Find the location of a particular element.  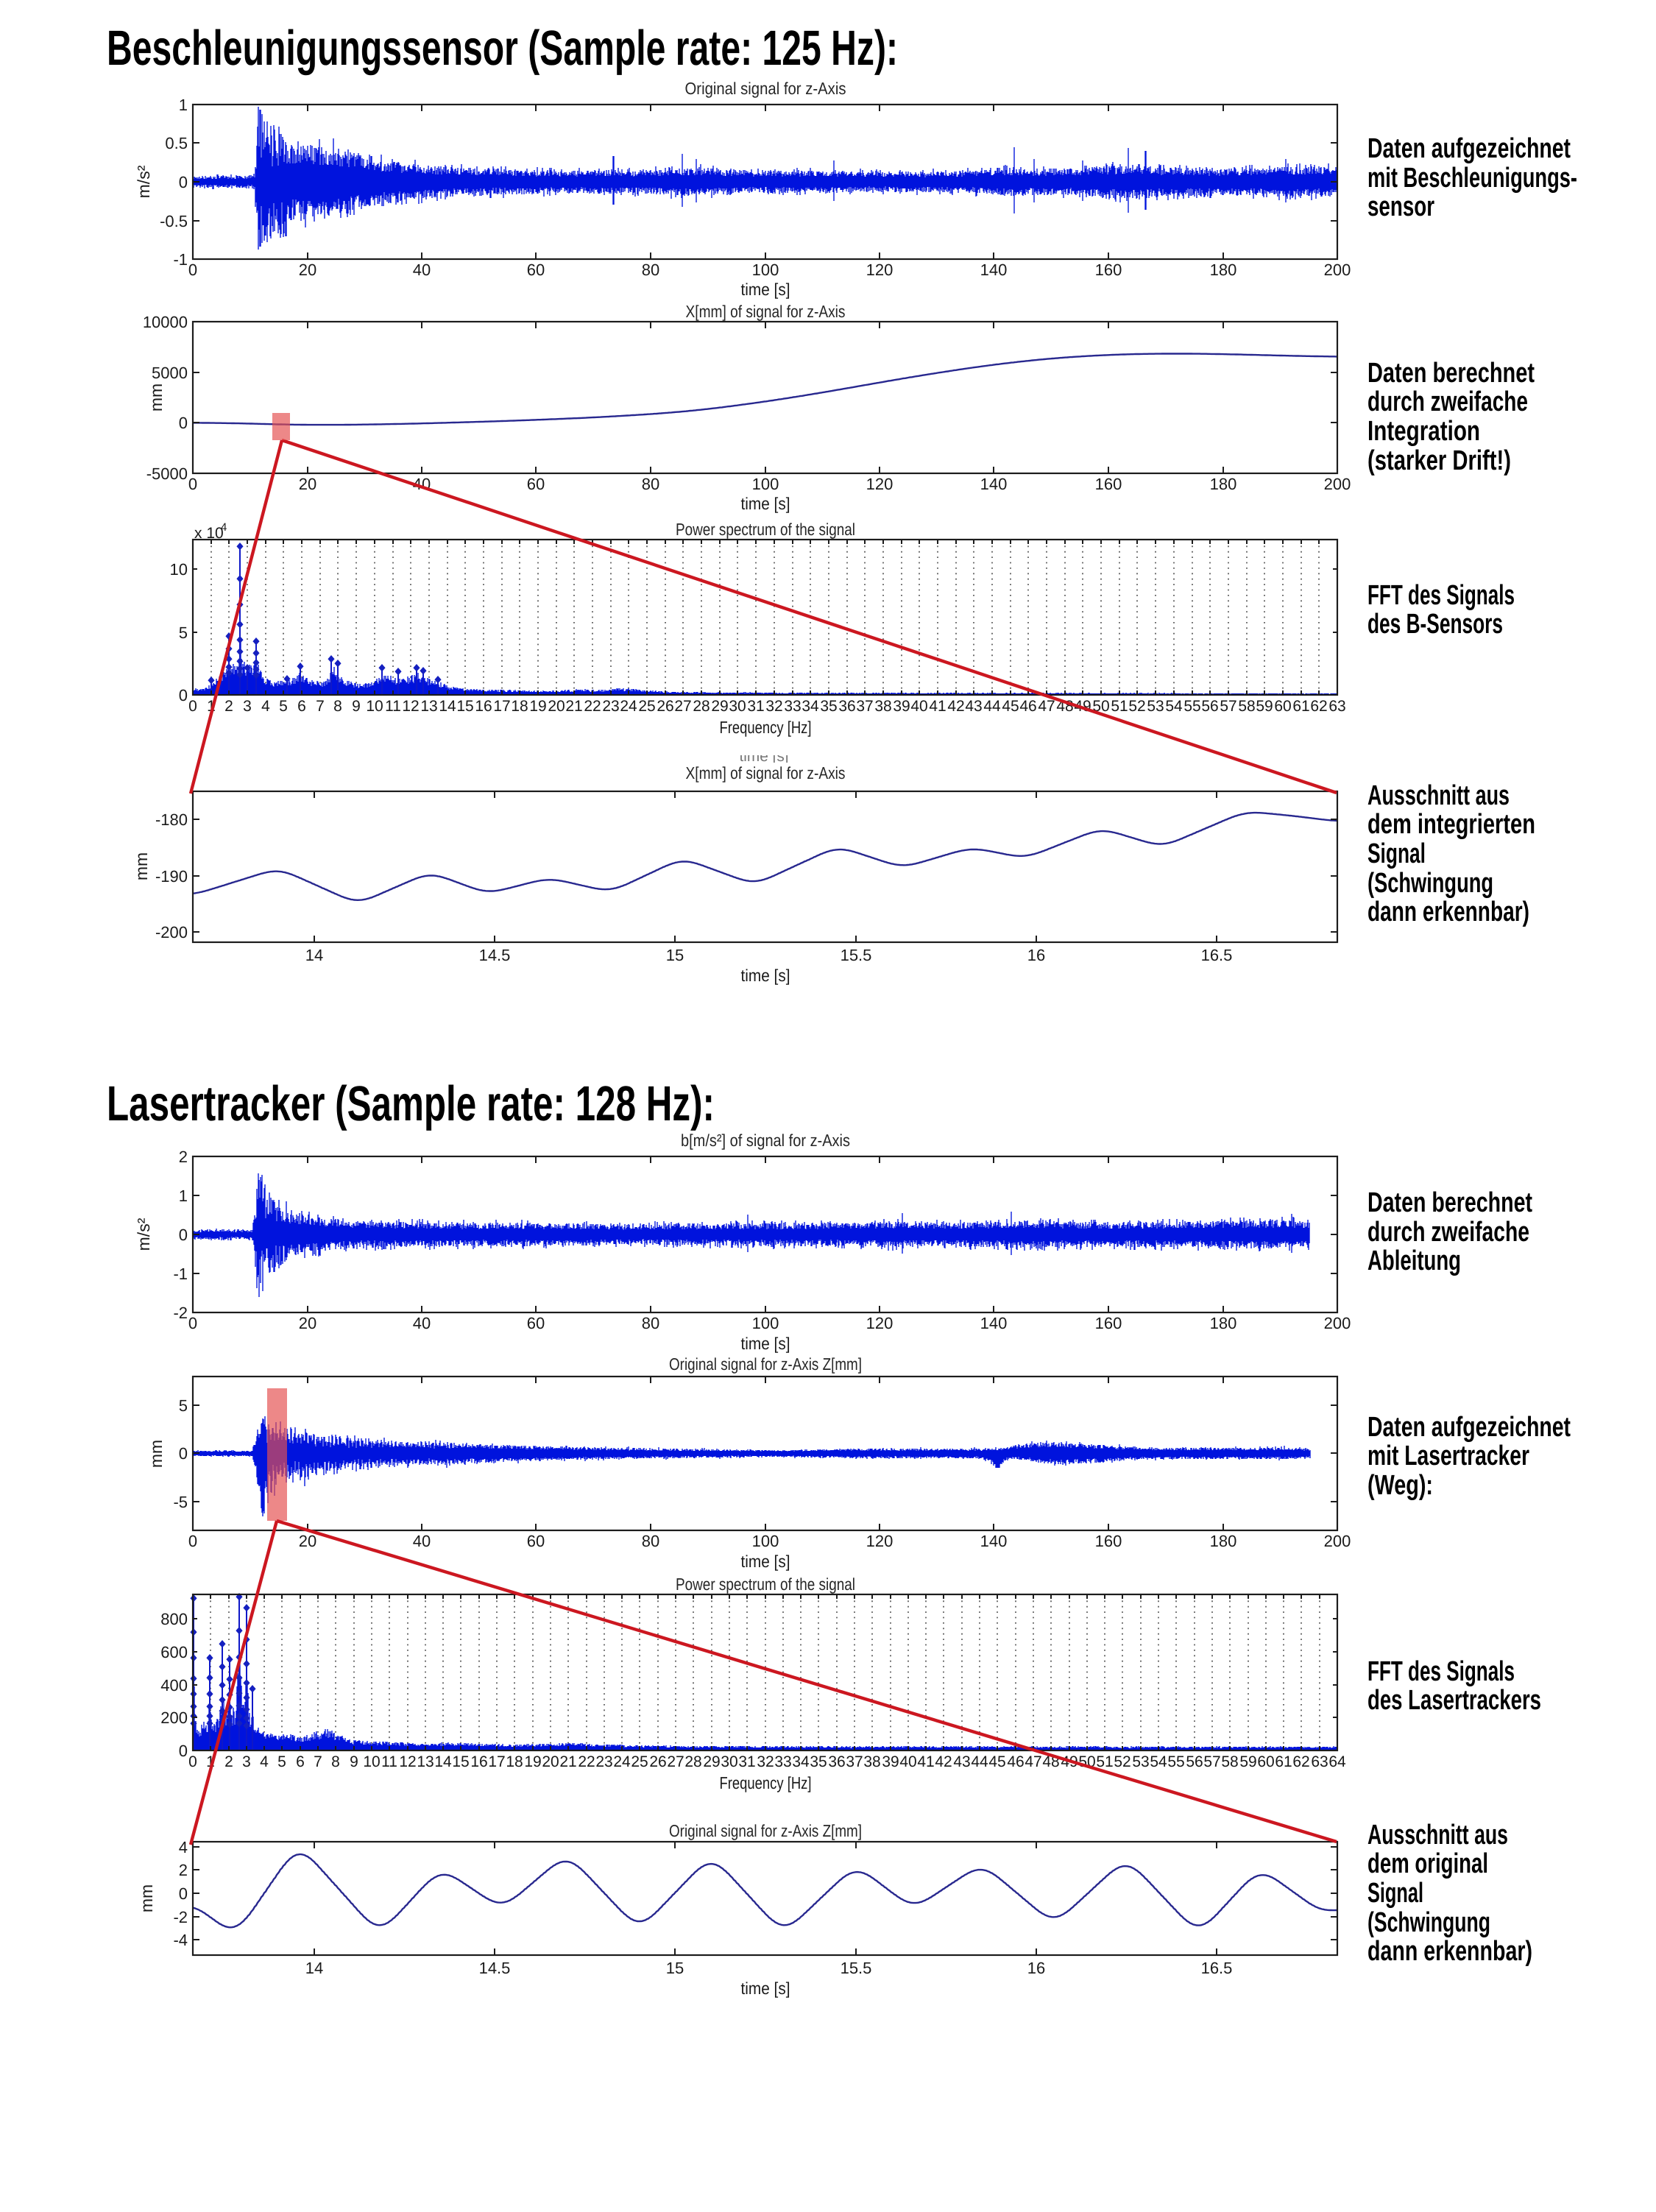

svg-text: Daten berechnet is located at coordinates (1451, 373).